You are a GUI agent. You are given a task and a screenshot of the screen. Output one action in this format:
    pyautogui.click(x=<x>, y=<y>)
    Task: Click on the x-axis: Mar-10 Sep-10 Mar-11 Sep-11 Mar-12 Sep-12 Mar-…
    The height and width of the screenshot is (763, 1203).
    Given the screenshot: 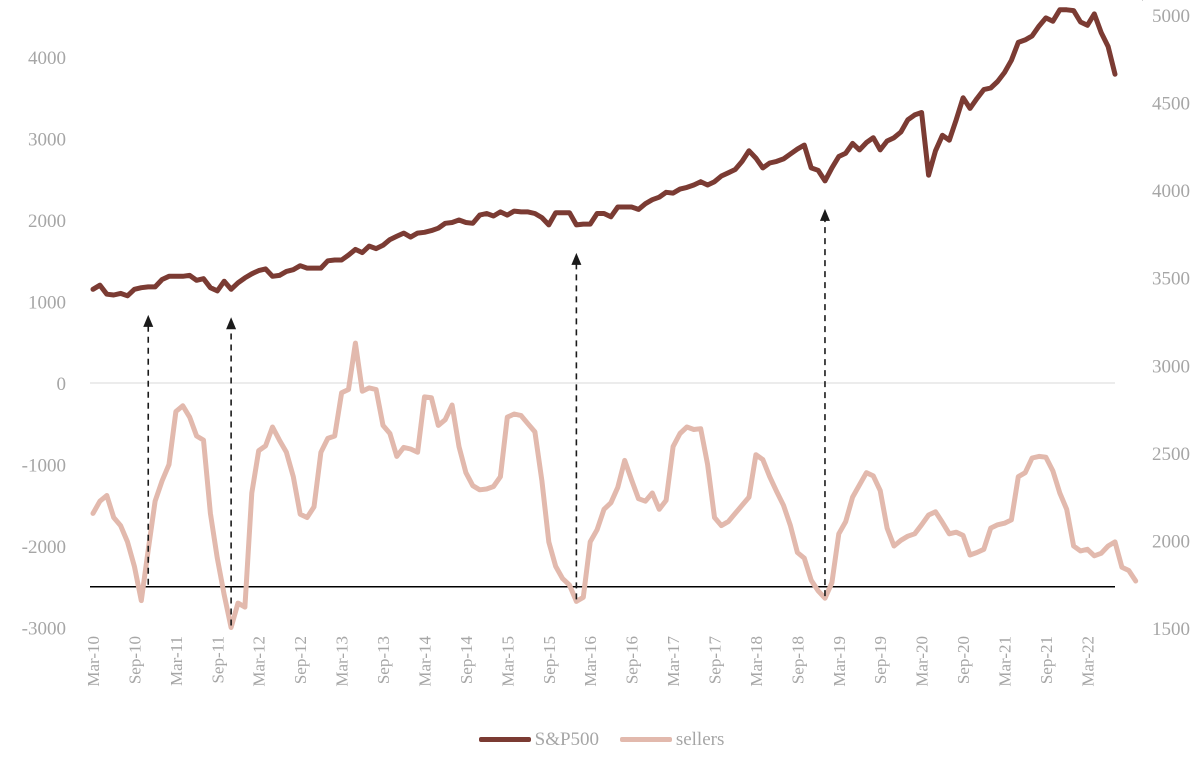 What is the action you would take?
    pyautogui.click(x=590, y=661)
    